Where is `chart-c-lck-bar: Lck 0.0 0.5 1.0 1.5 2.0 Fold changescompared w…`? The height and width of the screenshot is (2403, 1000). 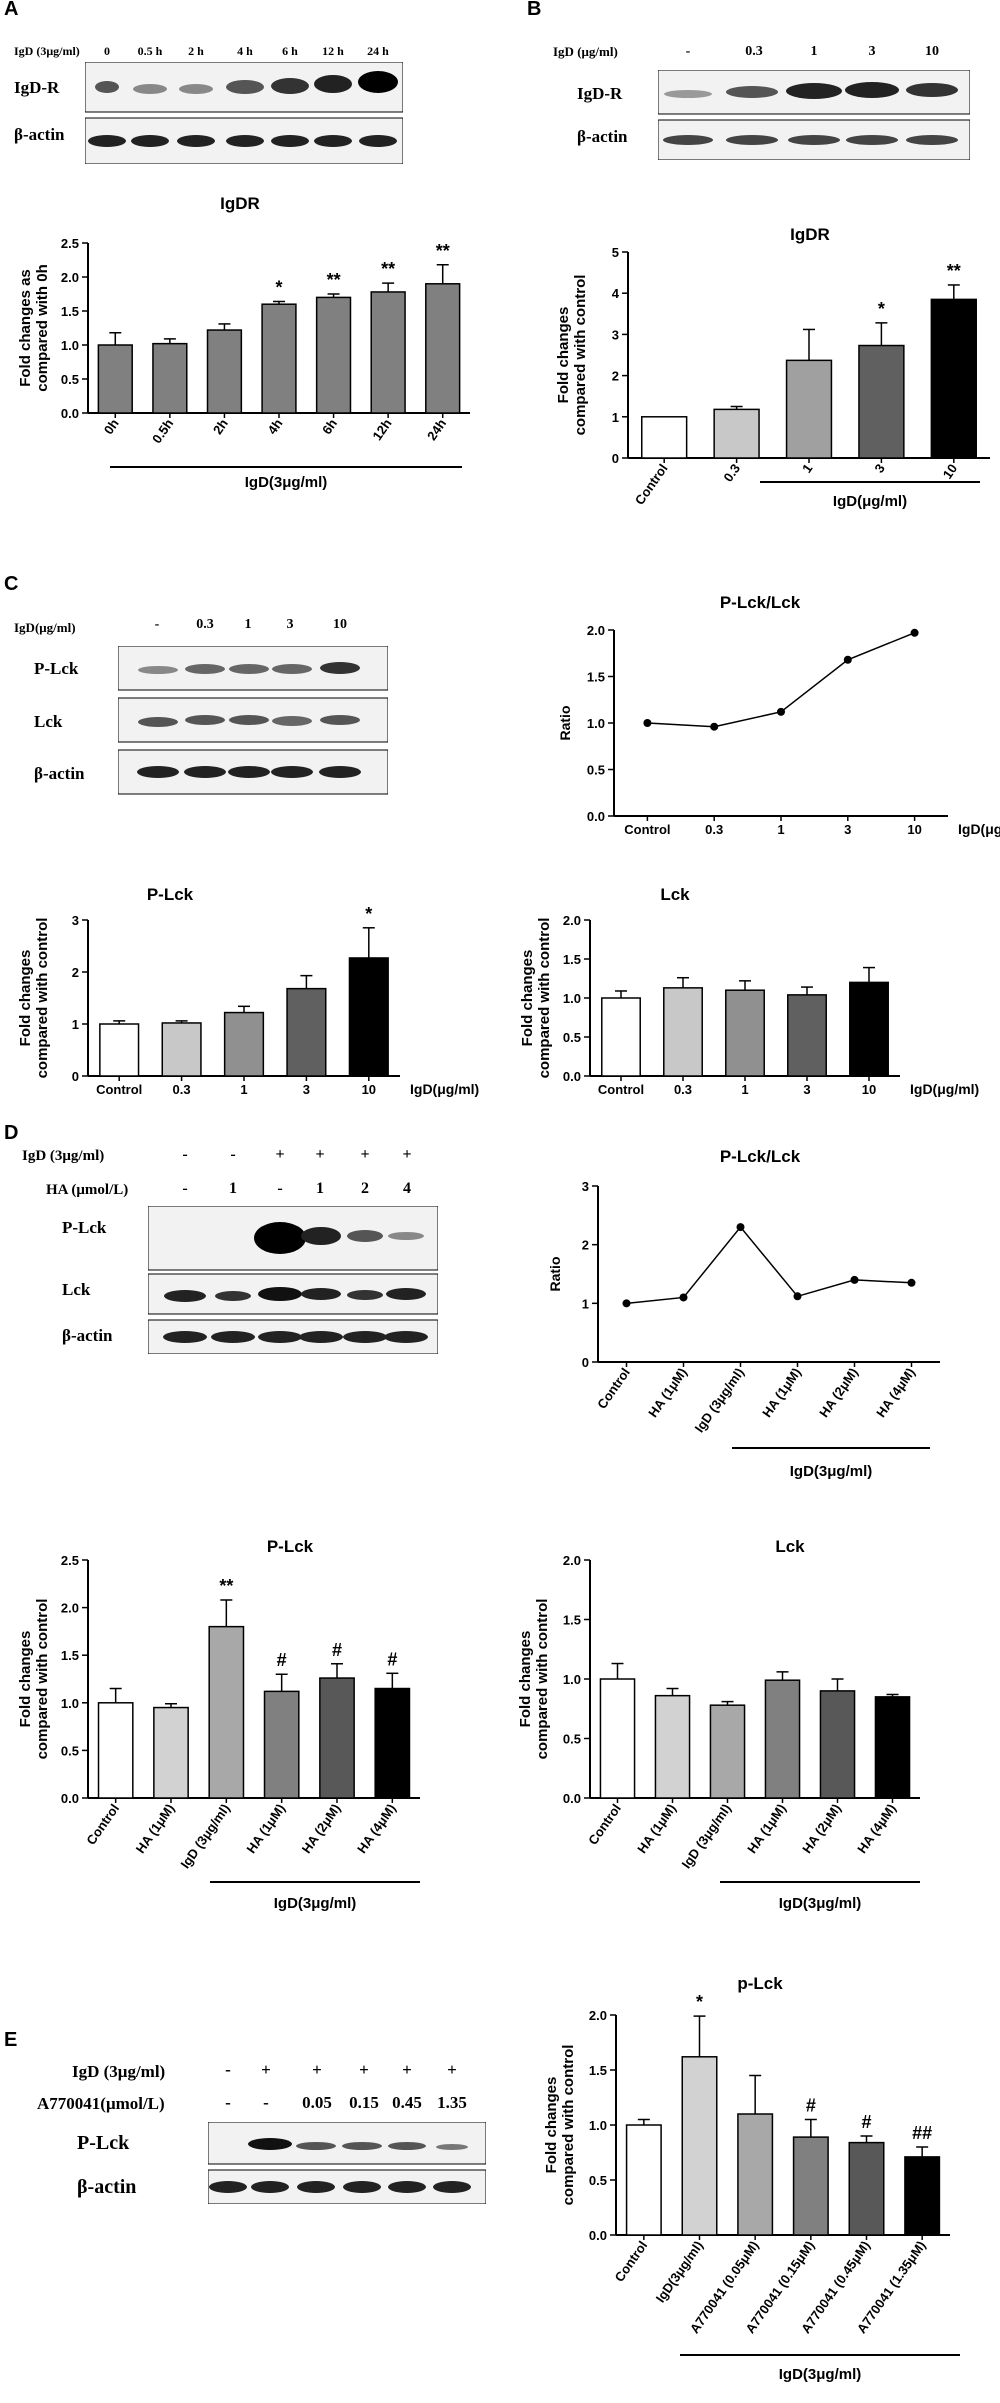 chart-c-lck-bar: Lck 0.0 0.5 1.0 1.5 2.0 Fold changescompared w… is located at coordinates (749, 991).